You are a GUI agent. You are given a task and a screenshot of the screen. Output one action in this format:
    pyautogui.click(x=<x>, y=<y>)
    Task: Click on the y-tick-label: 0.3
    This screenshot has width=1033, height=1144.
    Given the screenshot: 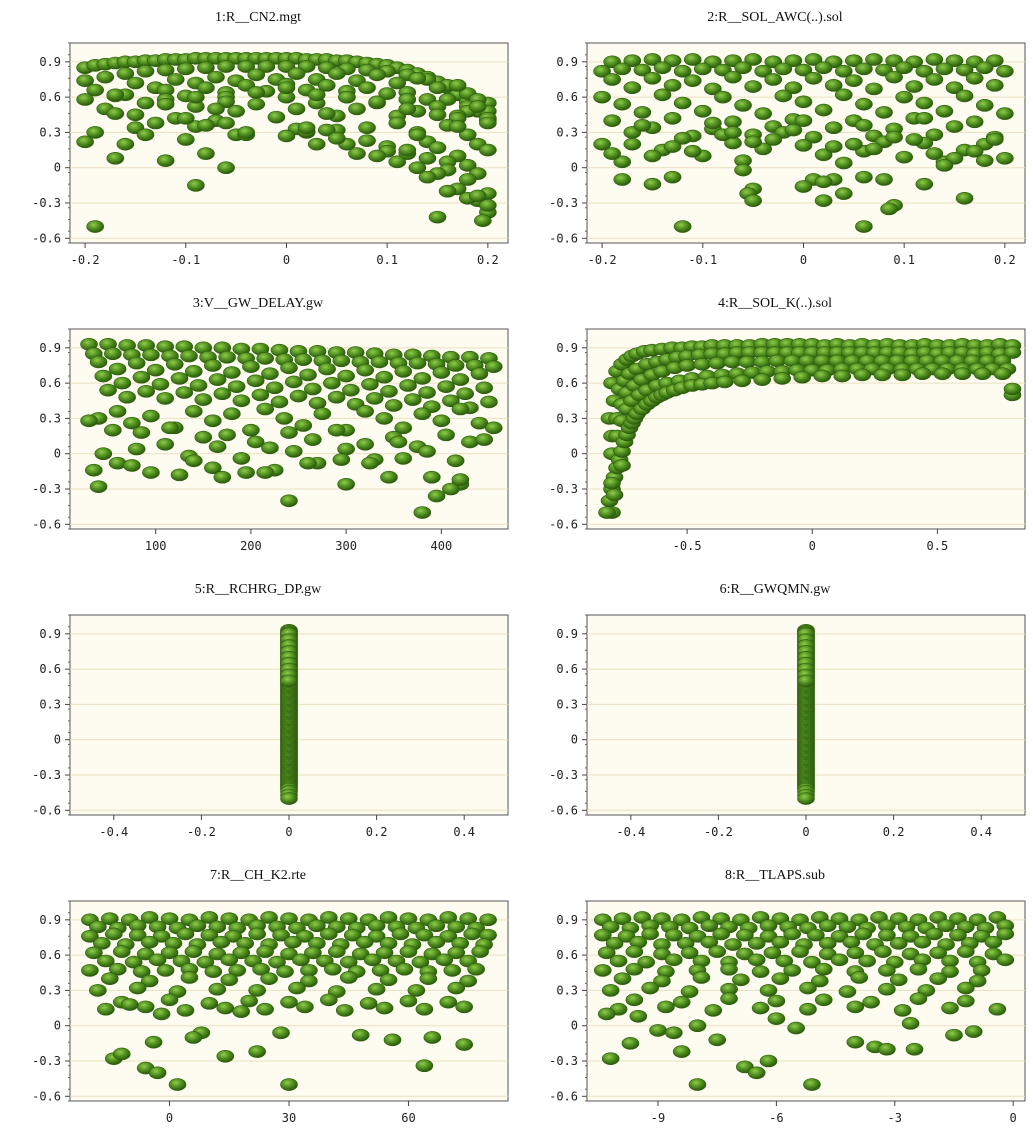 What is the action you would take?
    pyautogui.click(x=567, y=704)
    